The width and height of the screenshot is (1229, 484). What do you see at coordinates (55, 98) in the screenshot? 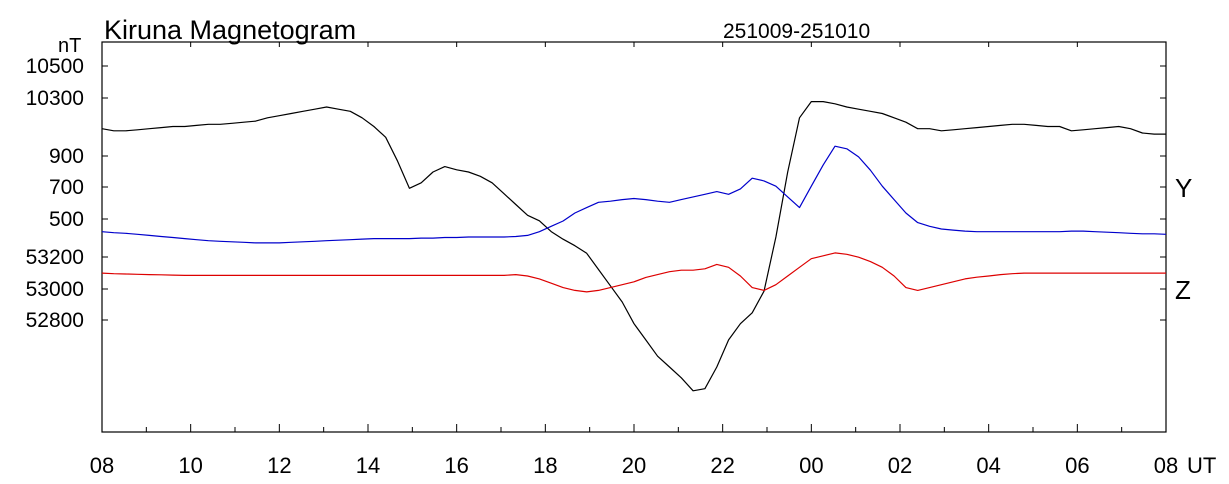
I see `y-tick-label: 10300` at bounding box center [55, 98].